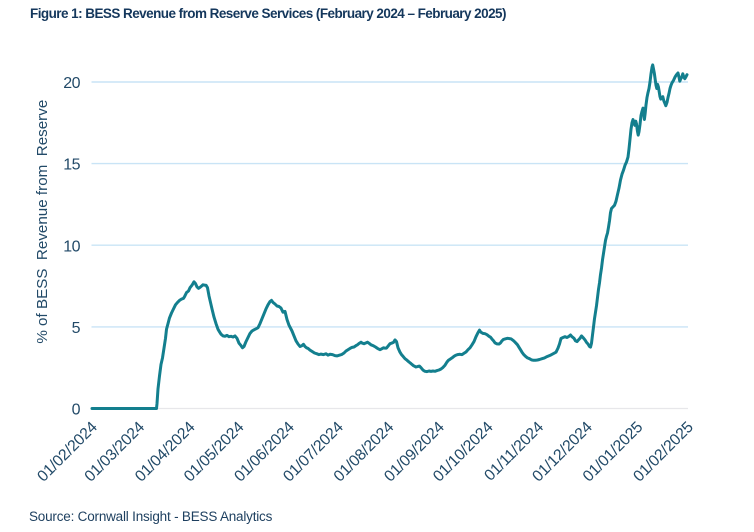 The image size is (754, 532). I want to click on svg-text: 10, so click(71, 246).